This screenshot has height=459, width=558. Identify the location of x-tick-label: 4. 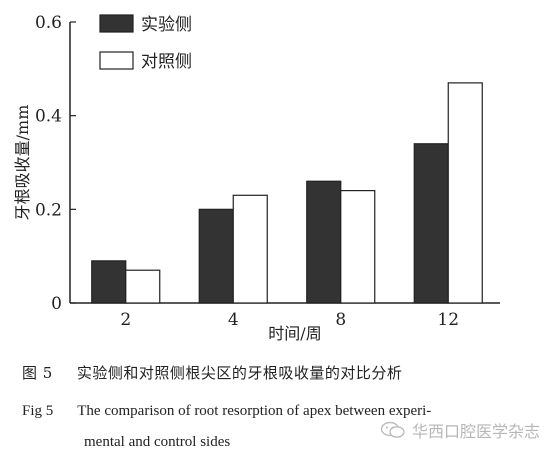
(233, 320).